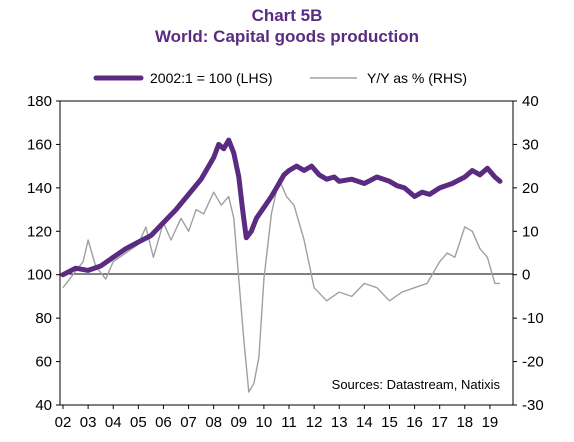  What do you see at coordinates (530, 188) in the screenshot?
I see `right-tick-label: 20` at bounding box center [530, 188].